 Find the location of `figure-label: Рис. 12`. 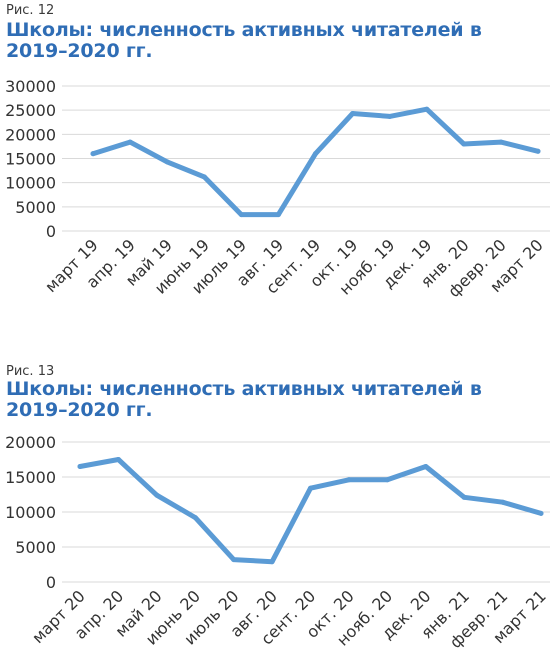

figure-label: Рис. 12 is located at coordinates (30, 10).